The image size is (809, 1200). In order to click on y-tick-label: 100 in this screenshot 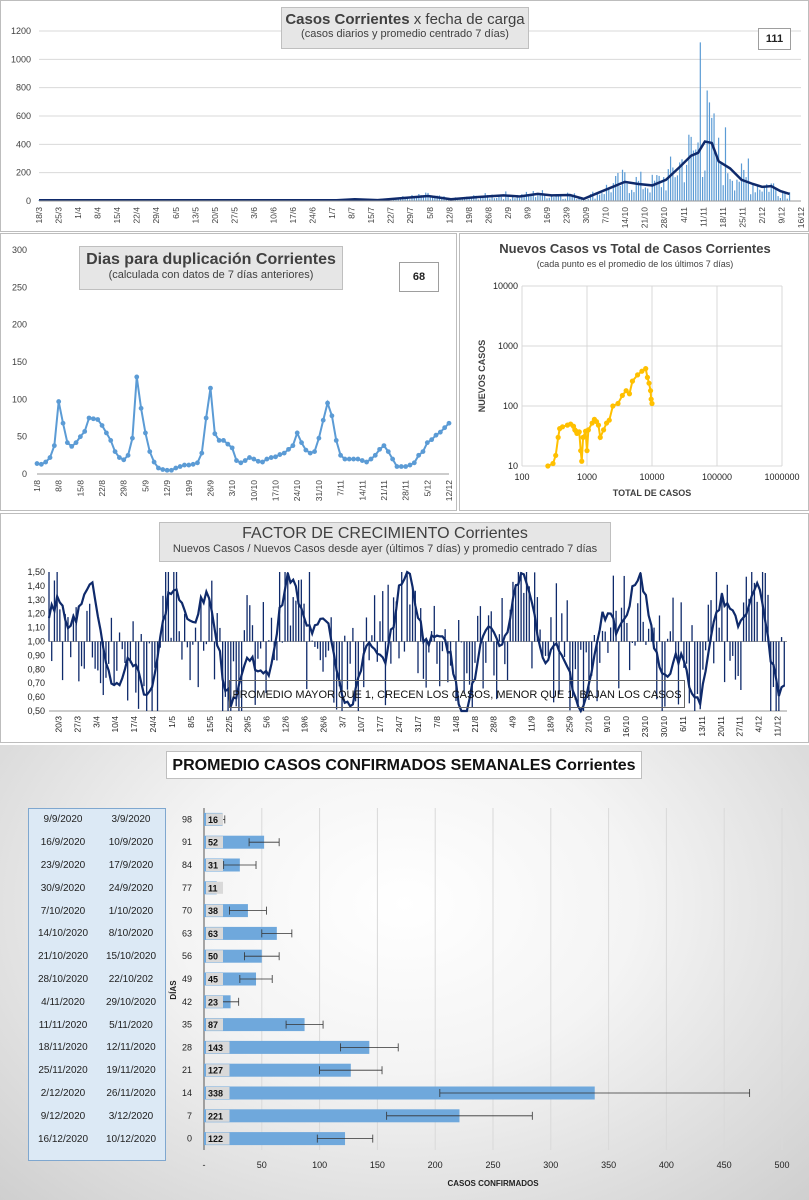, I will do `click(19, 399)`.